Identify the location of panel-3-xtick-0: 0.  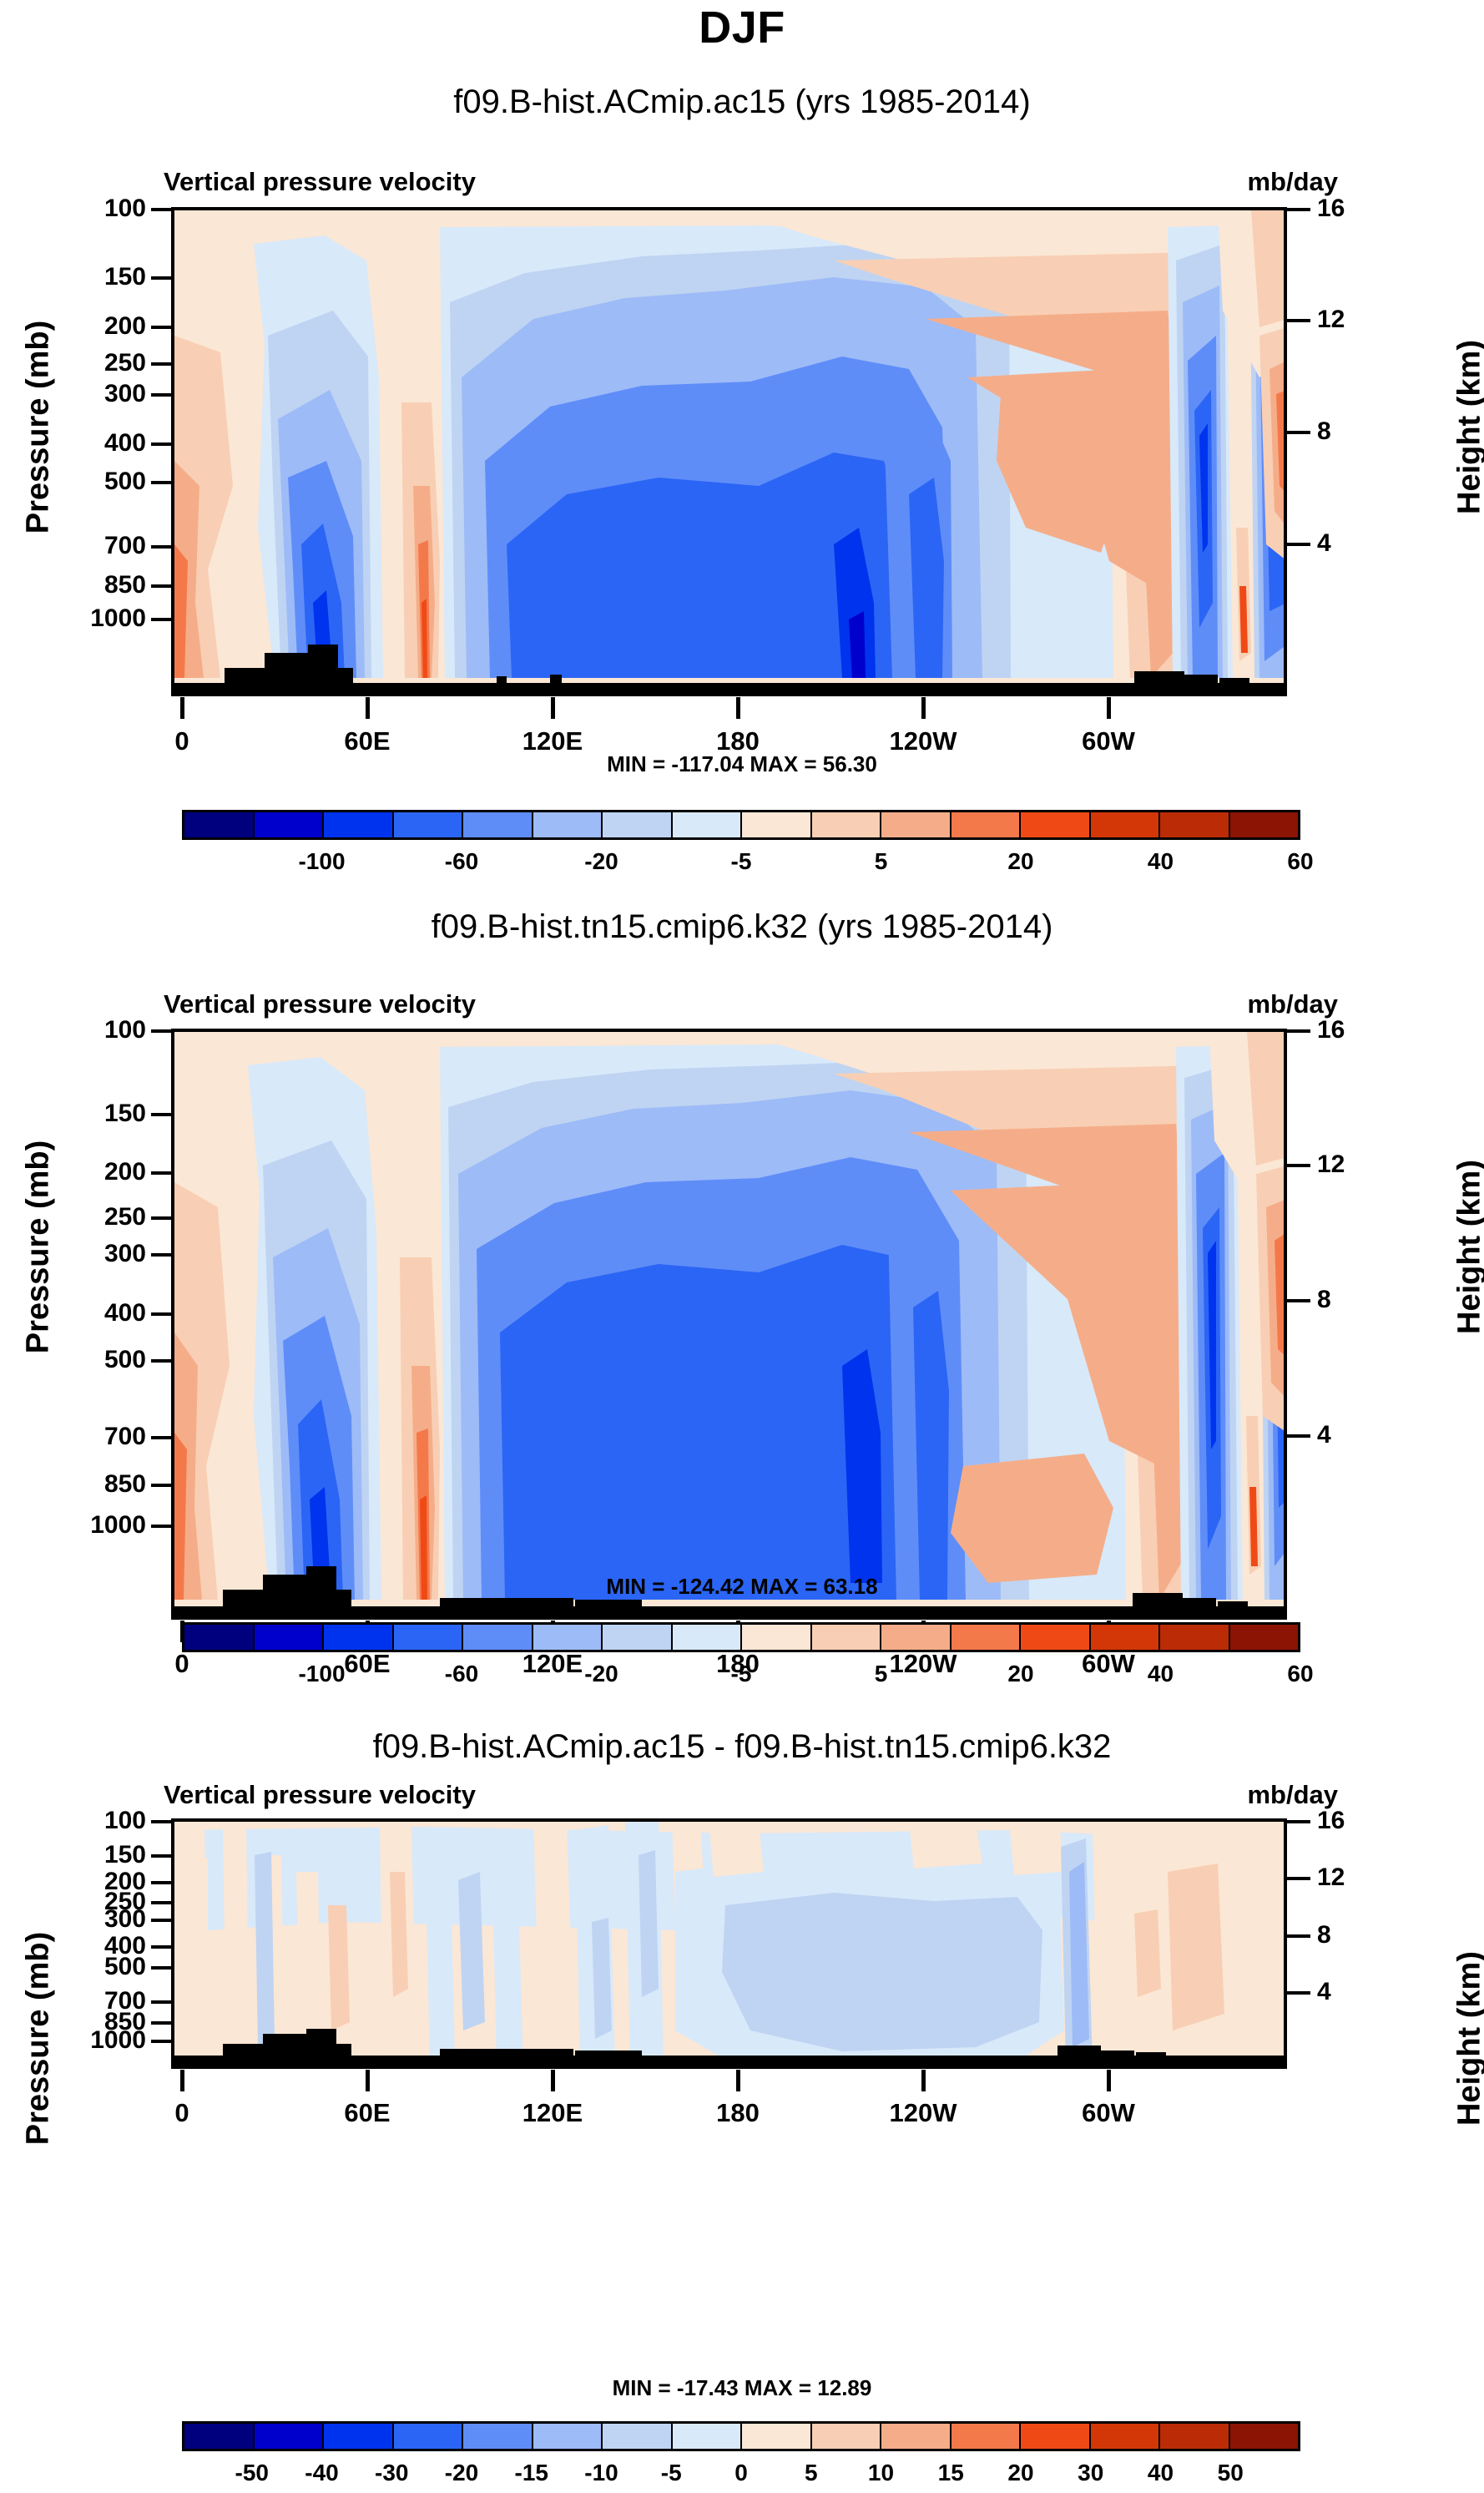
(182, 2113).